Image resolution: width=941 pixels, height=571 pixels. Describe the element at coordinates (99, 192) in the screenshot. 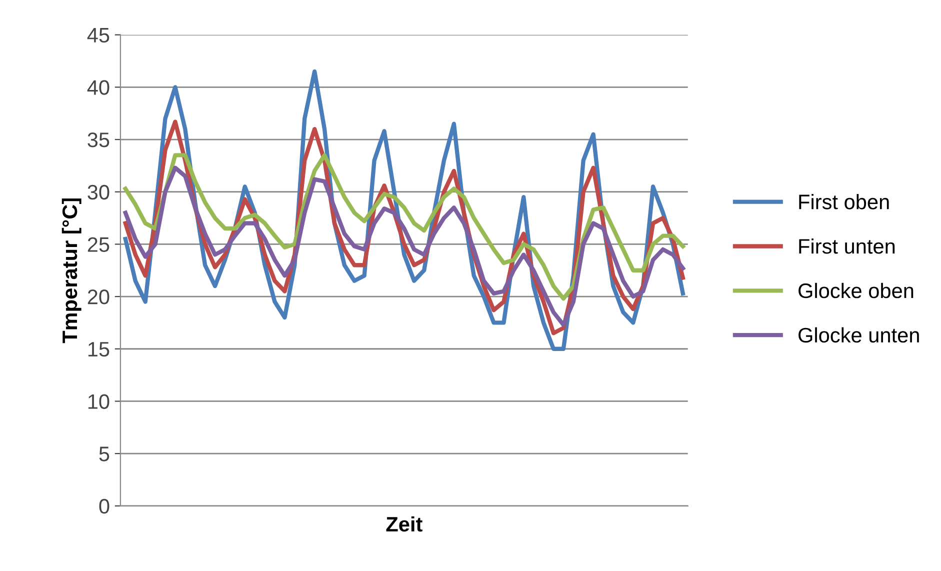

I see `y-tick-label: 30` at that location.